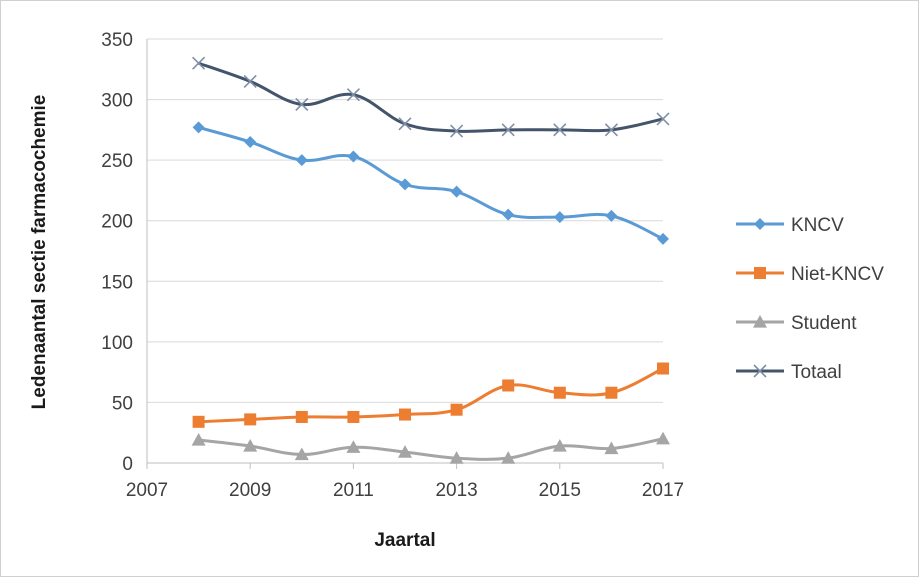 The width and height of the screenshot is (919, 581). I want to click on x-tick-label-2007: 2007, so click(147, 490).